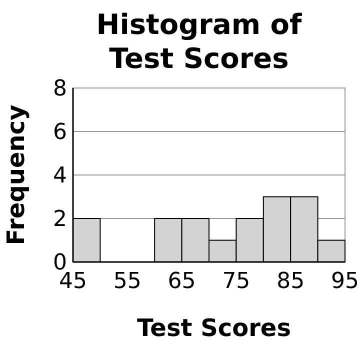 The width and height of the screenshot is (364, 349). Describe the element at coordinates (60, 89) in the screenshot. I see `y-tick-label: 8` at that location.